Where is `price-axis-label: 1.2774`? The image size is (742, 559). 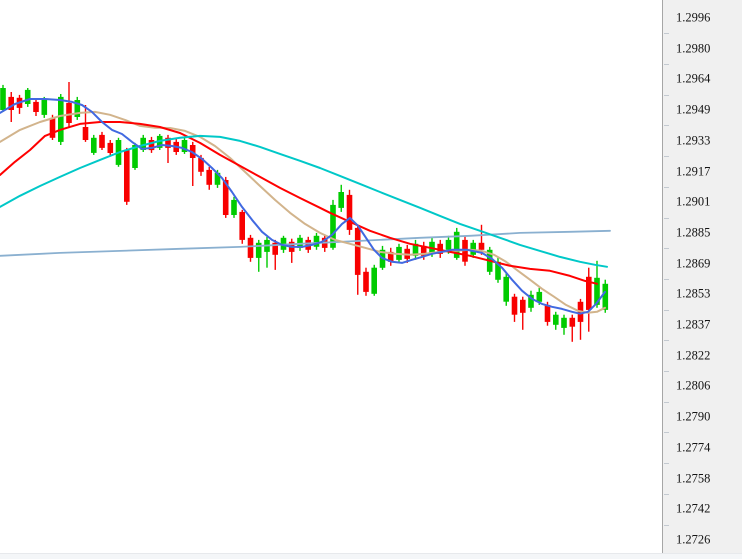
price-axis-label: 1.2774 is located at coordinates (693, 447).